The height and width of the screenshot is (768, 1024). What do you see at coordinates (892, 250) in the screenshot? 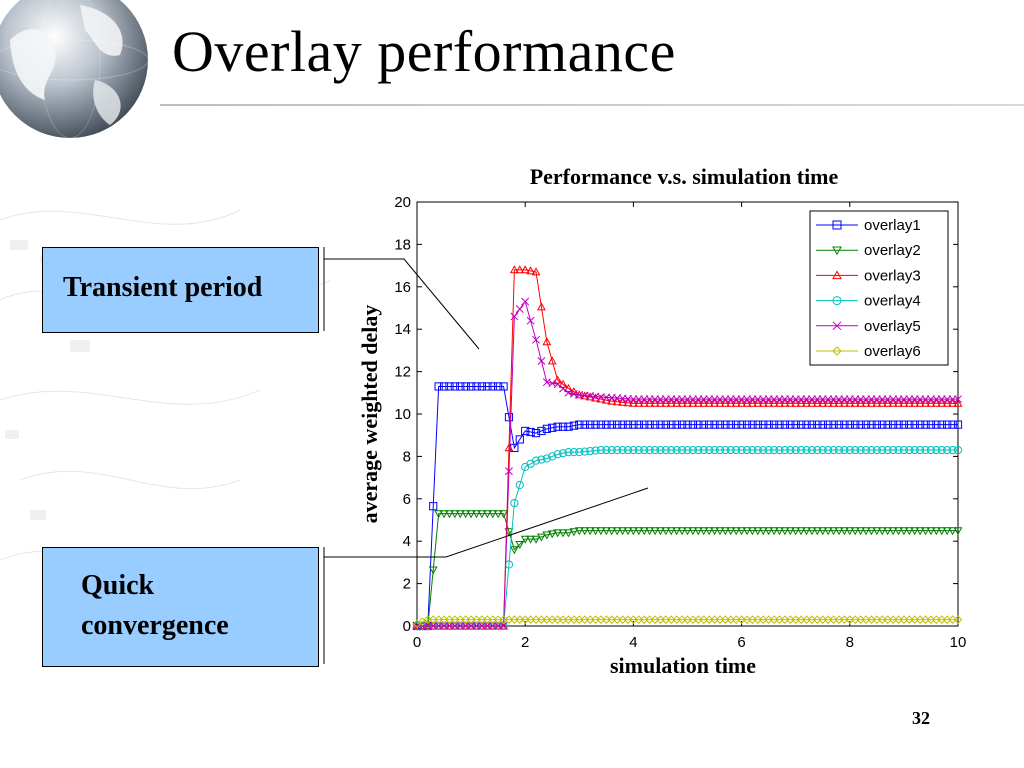
I see `legend-label: overlay2` at bounding box center [892, 250].